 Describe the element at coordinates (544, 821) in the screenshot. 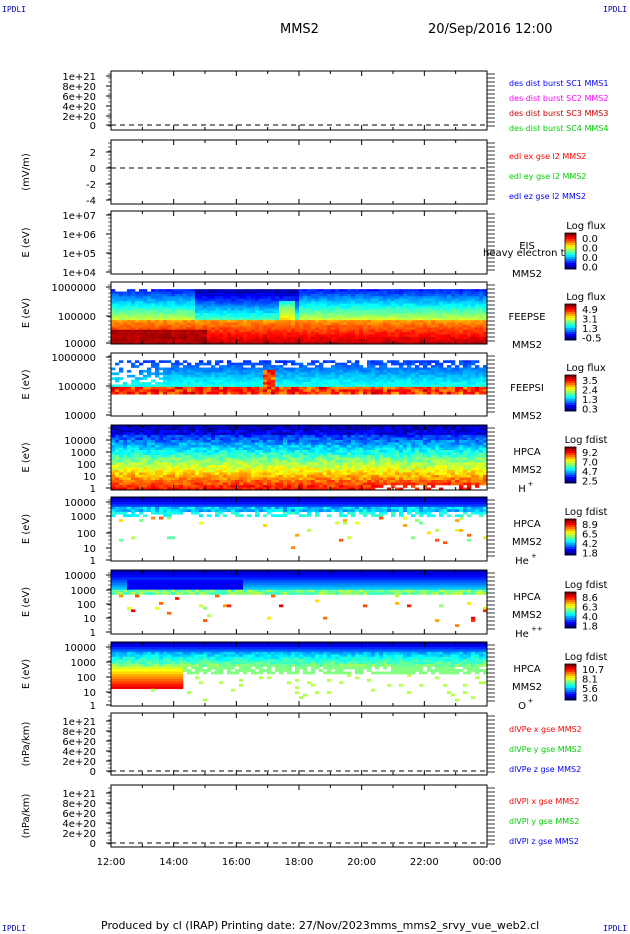

I see `legend-10-1: dlVPl y gse MMS2` at that location.